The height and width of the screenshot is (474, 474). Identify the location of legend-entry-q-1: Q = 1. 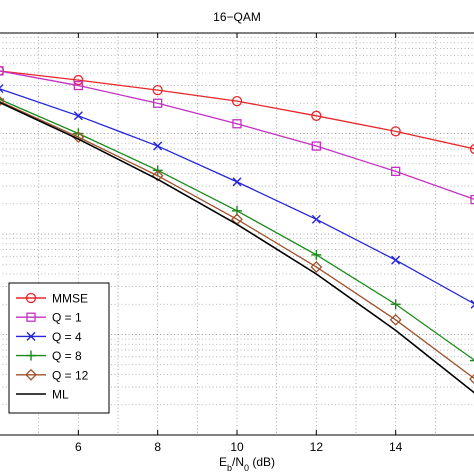
(49, 318).